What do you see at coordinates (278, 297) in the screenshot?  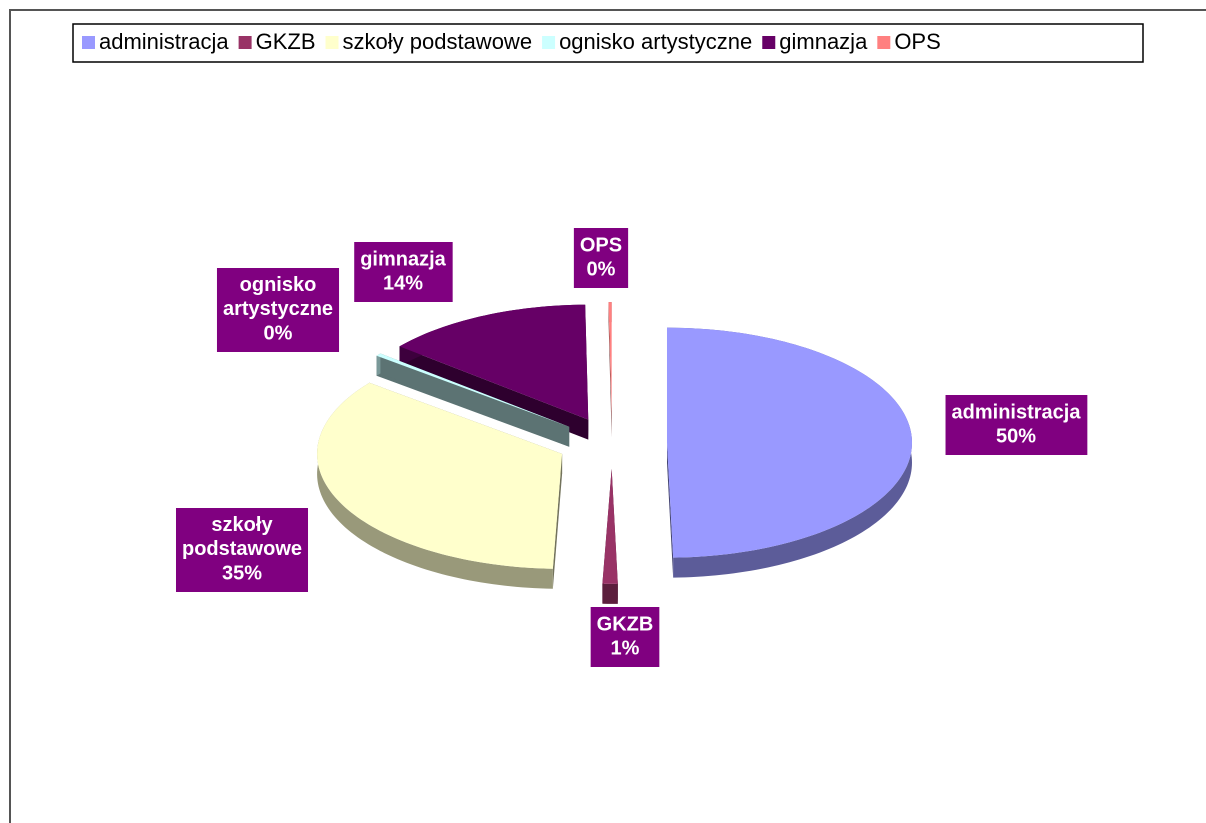 I see `data-label-category: ognisko artystyczne` at bounding box center [278, 297].